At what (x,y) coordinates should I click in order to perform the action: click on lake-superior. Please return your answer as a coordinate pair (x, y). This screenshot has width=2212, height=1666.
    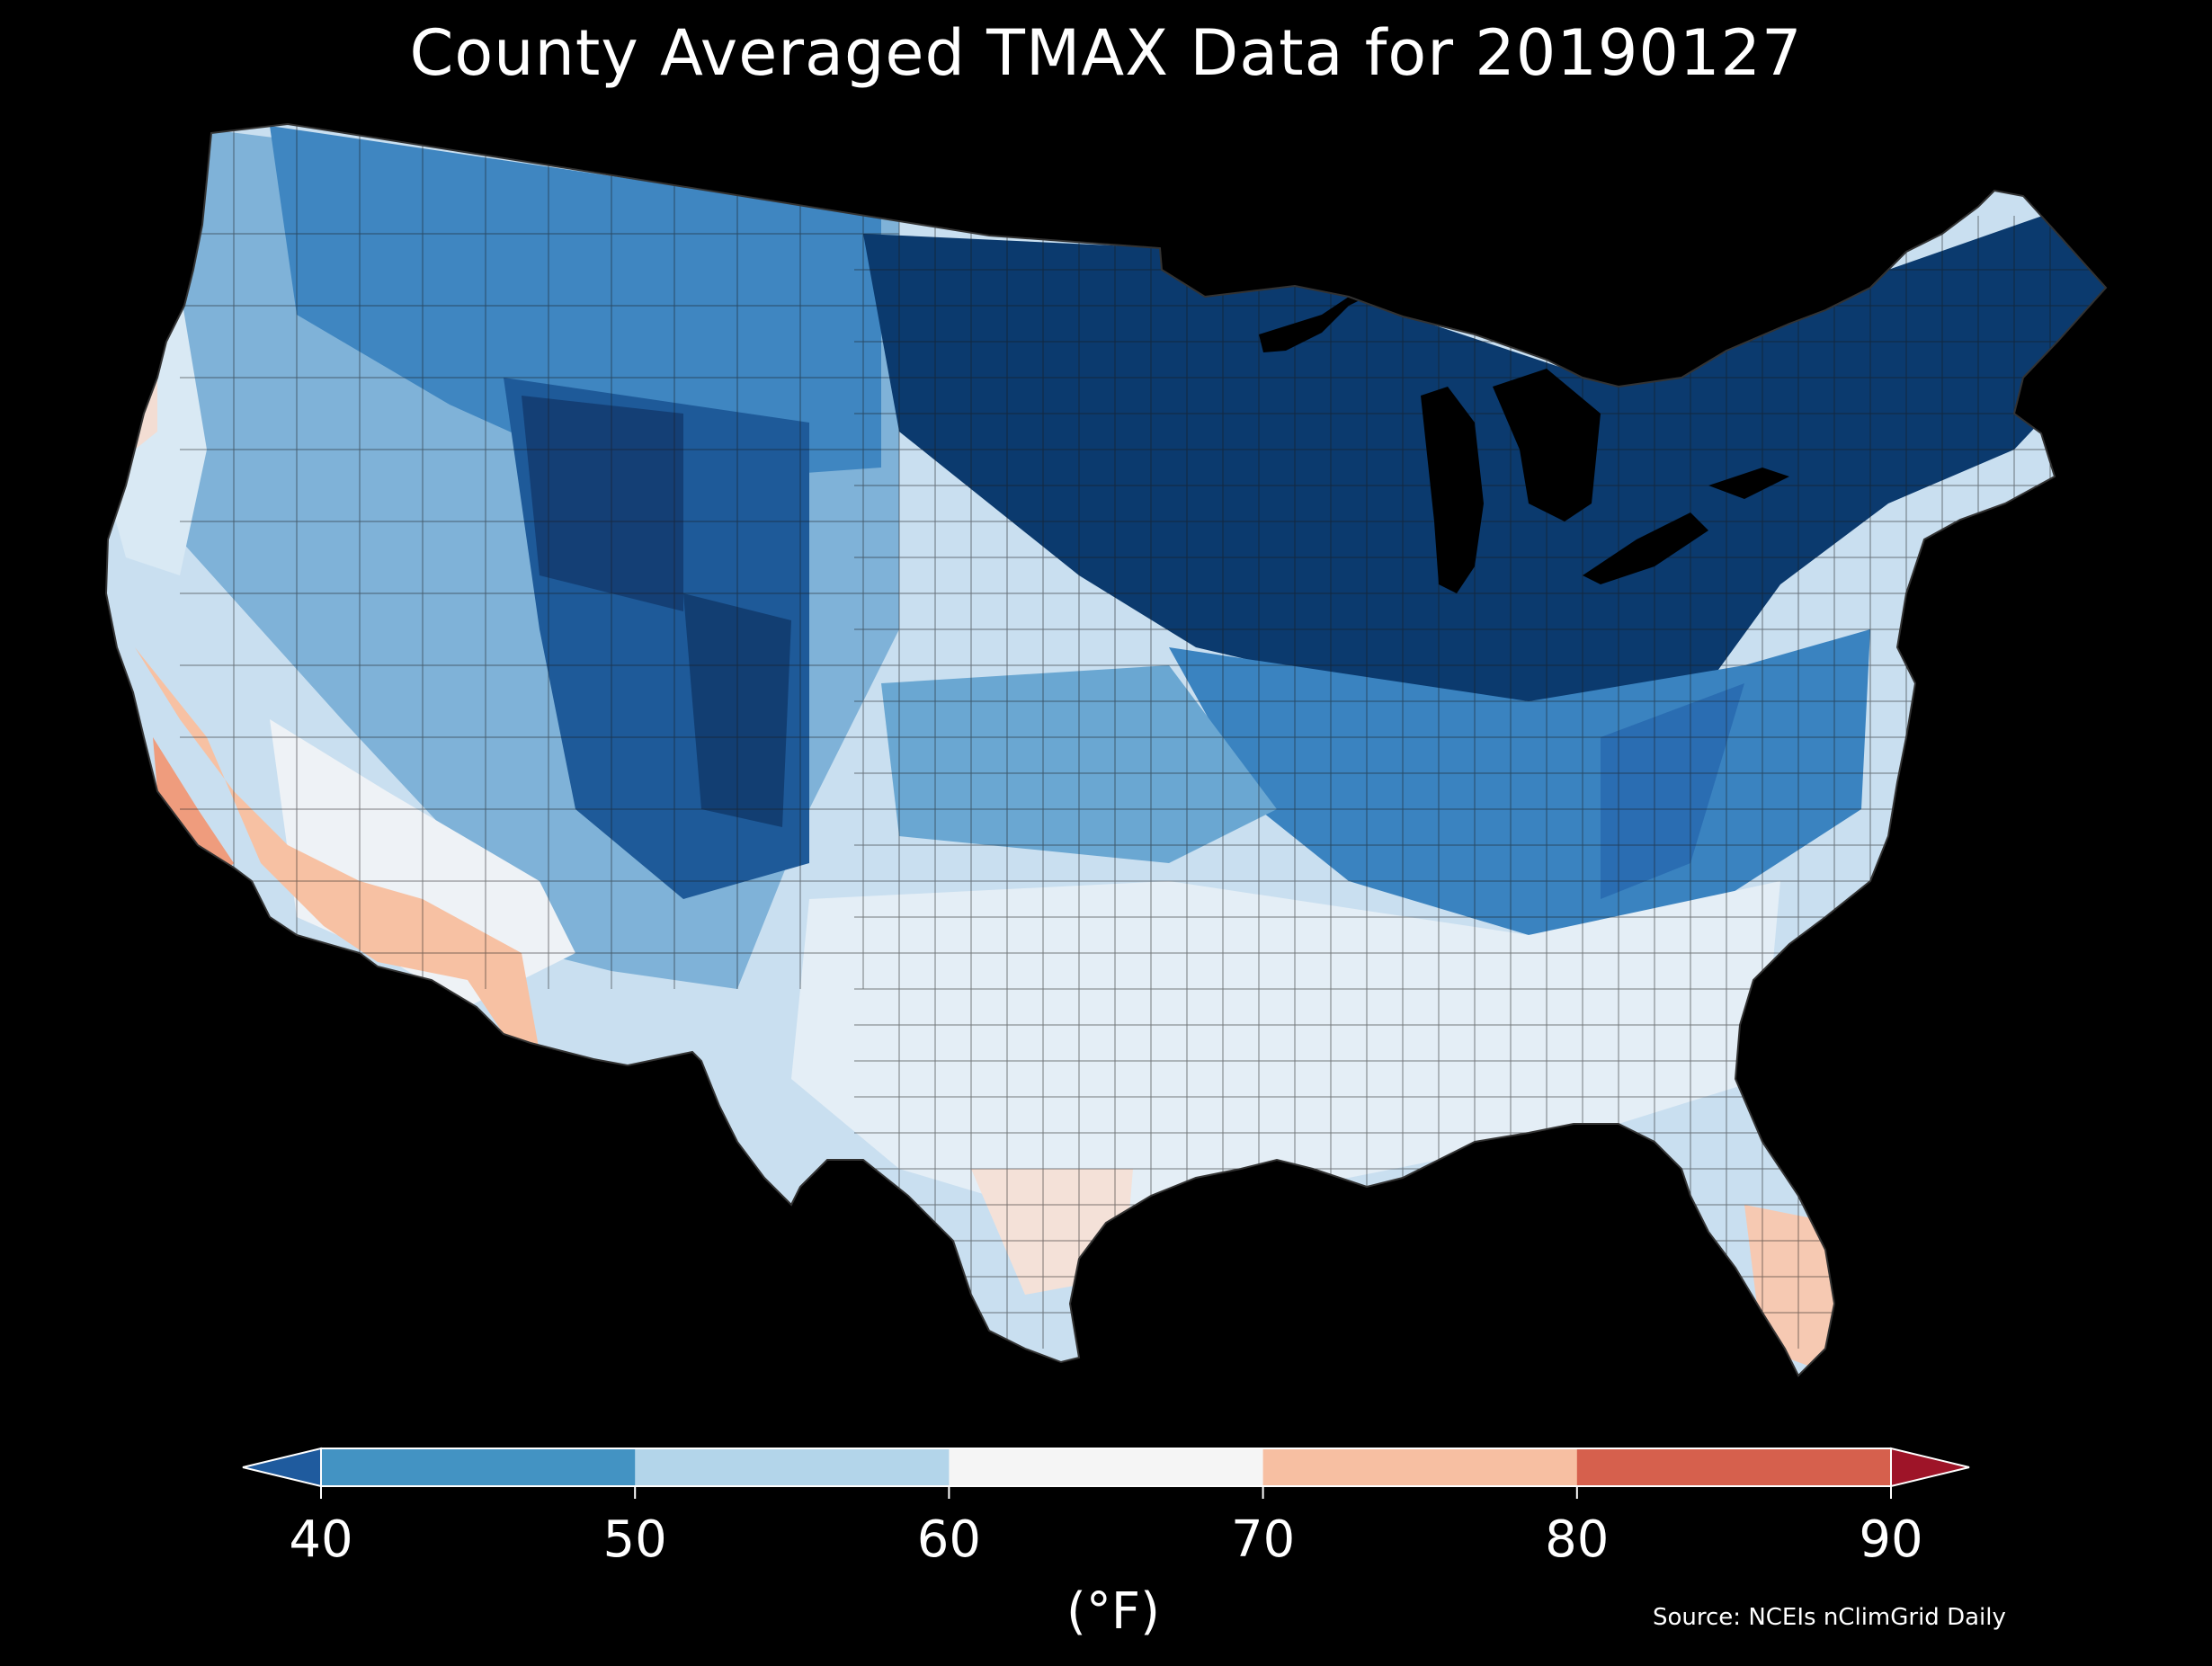
    Looking at the image, I should click on (1322, 320).